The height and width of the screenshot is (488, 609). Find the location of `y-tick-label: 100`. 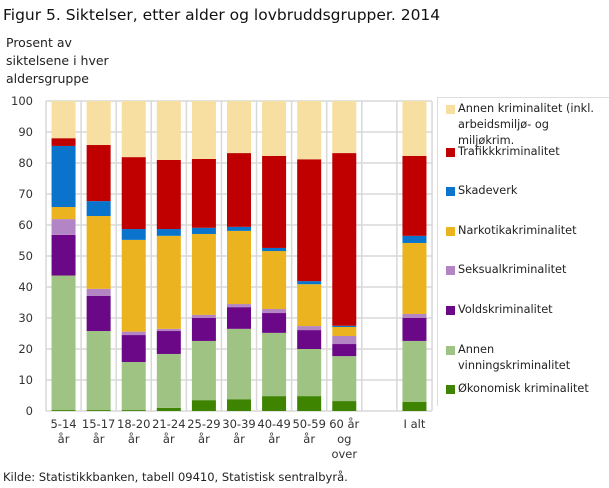

y-tick-label: 100 is located at coordinates (22, 101).